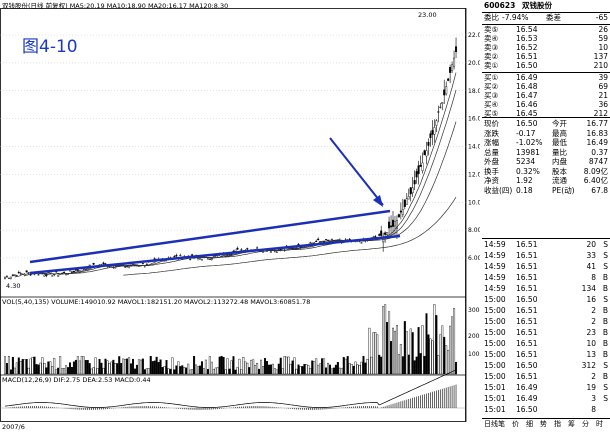 Image resolution: width=610 pixels, height=435 pixels. Describe the element at coordinates (491, 47) in the screenshot. I see `sell-level-label: 卖③` at that location.